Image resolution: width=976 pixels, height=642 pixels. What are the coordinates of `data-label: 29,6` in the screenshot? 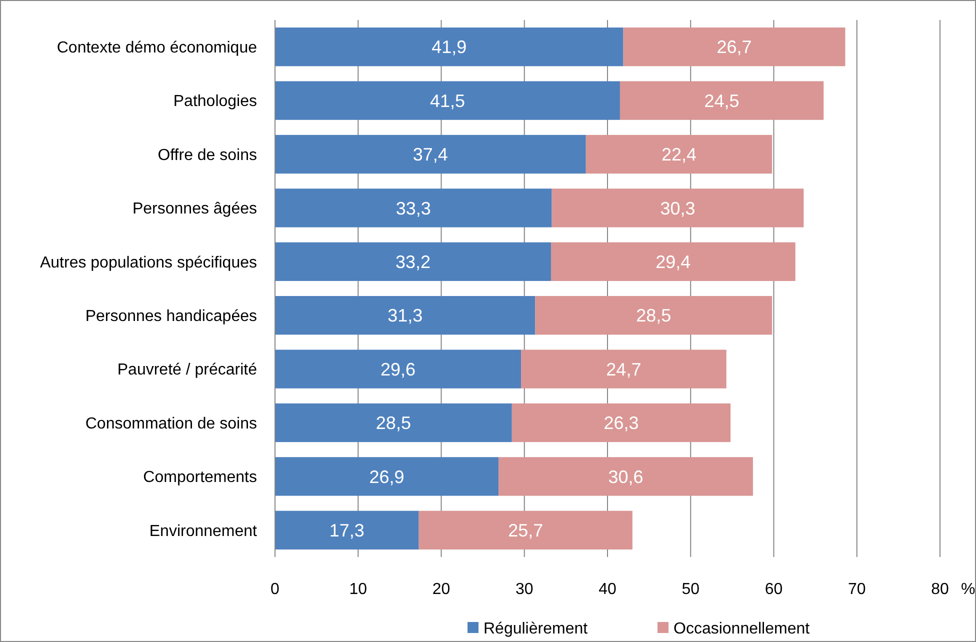 It's located at (398, 369).